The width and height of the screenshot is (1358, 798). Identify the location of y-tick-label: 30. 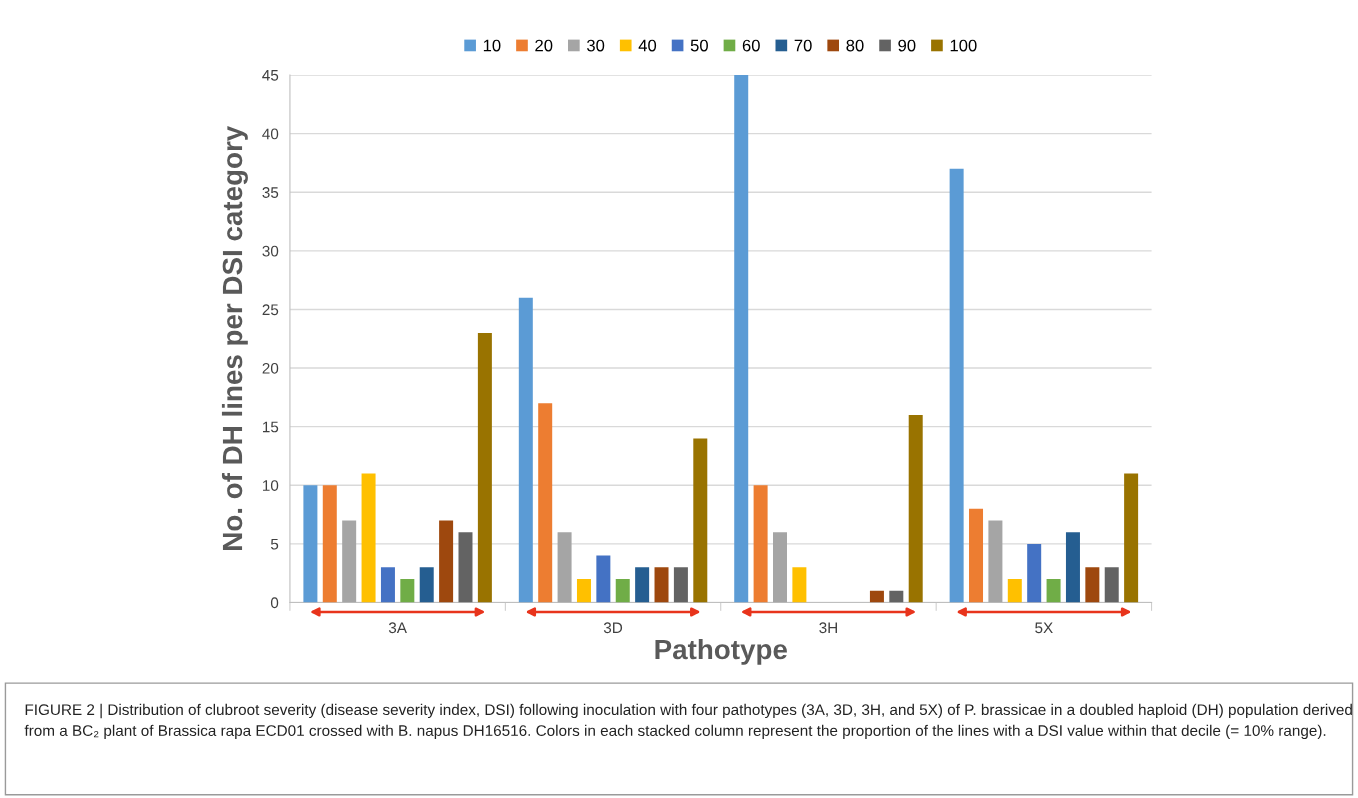
(270, 251).